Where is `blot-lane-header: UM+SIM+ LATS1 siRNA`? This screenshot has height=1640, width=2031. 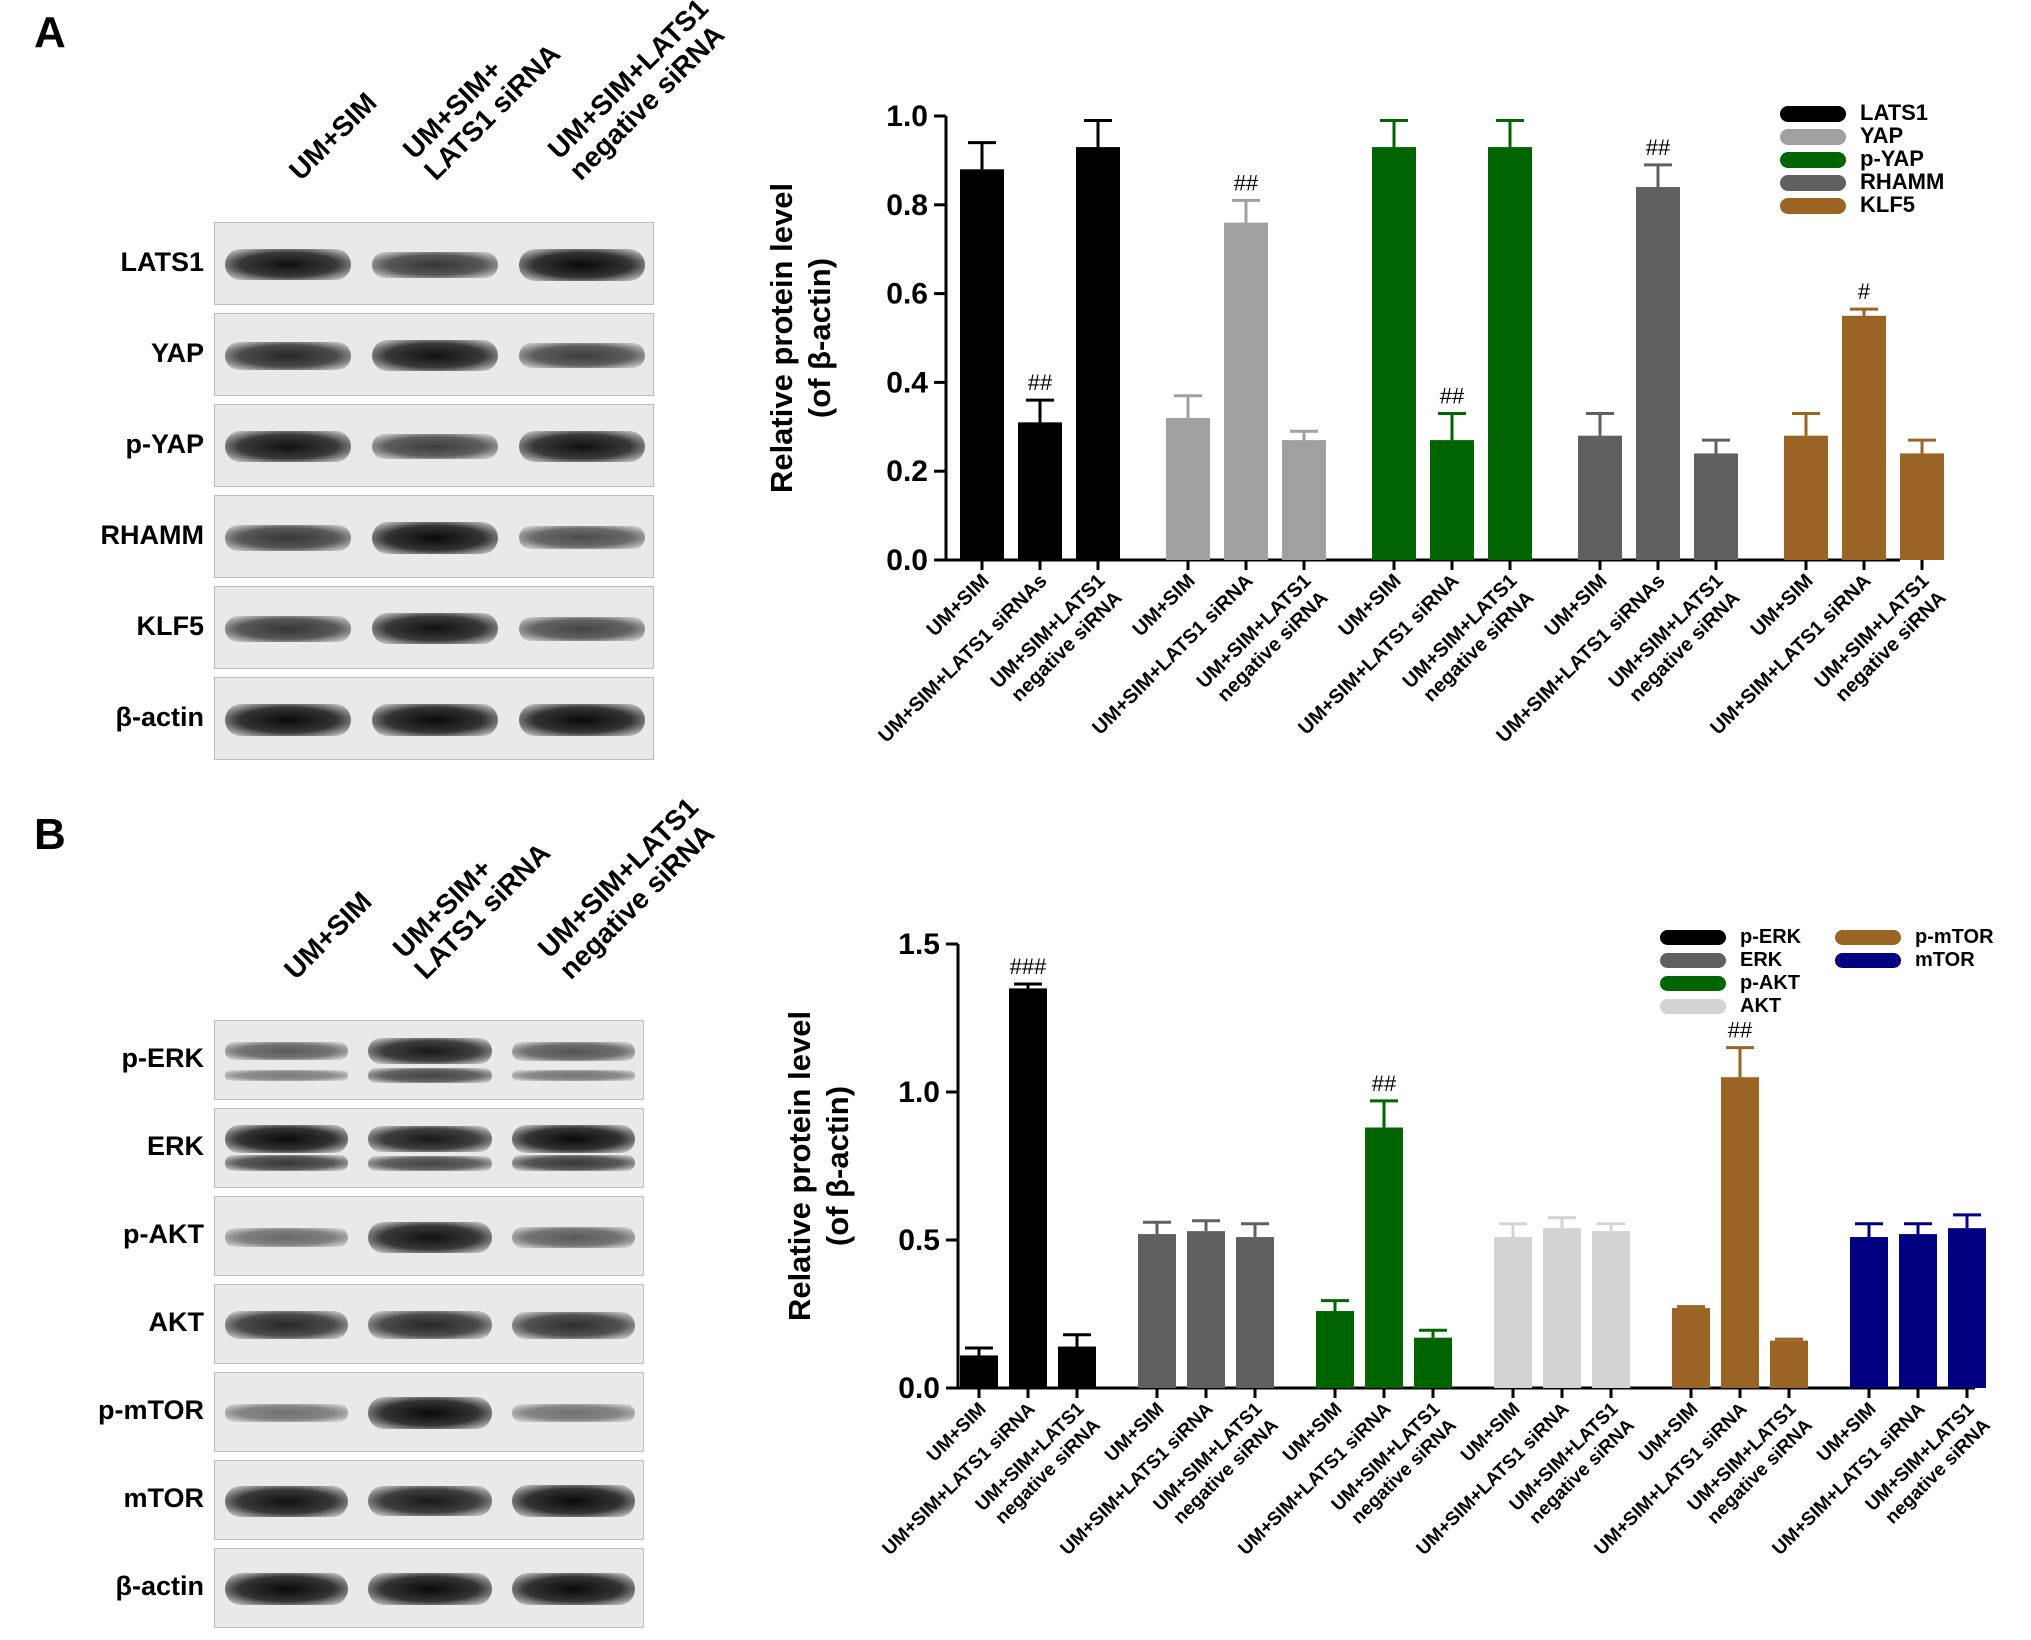 blot-lane-header: UM+SIM+ LATS1 siRNA is located at coordinates (481, 101).